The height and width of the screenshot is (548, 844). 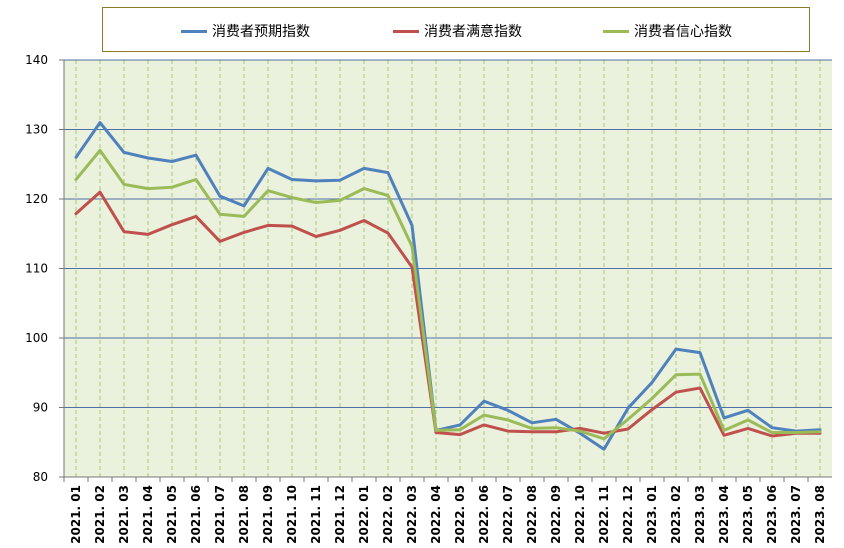 I want to click on y-tick-label: 110, so click(x=36, y=269).